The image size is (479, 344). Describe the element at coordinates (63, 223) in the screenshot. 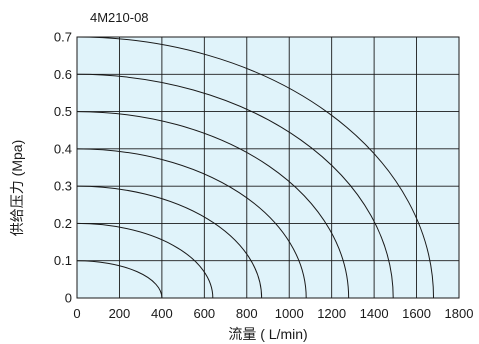

I see `y-tick-label: 0.2` at that location.